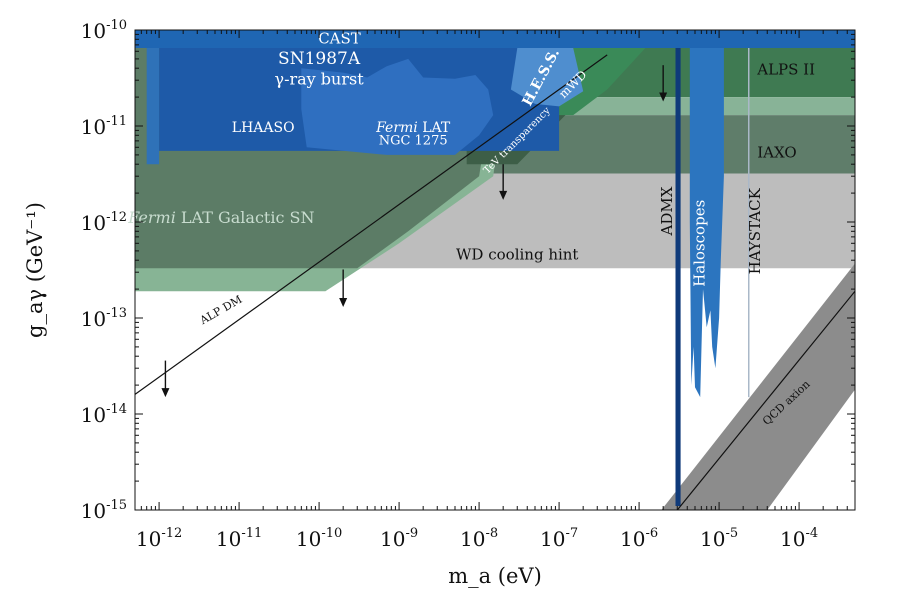  I want to click on x-tick-label: 10⁻¹⁰, so click(319, 538).